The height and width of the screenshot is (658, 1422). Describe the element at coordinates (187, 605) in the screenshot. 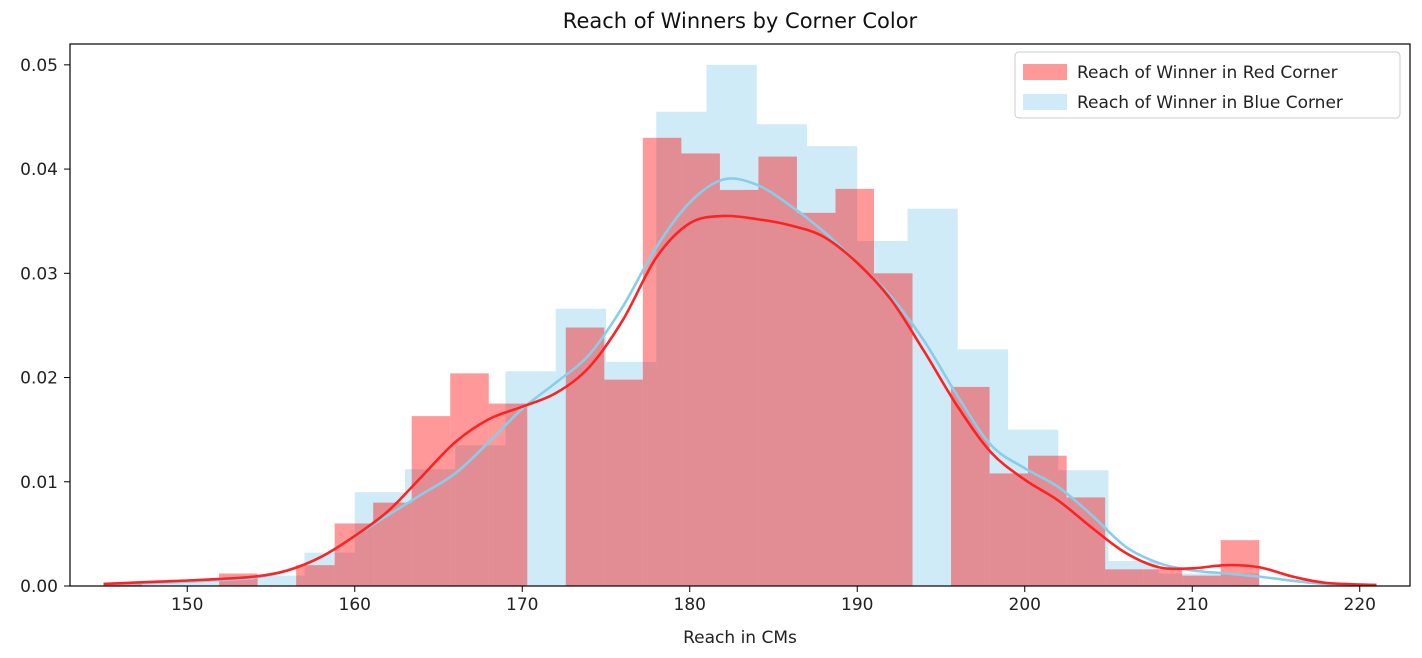

I see `x-tick-label: 150` at that location.